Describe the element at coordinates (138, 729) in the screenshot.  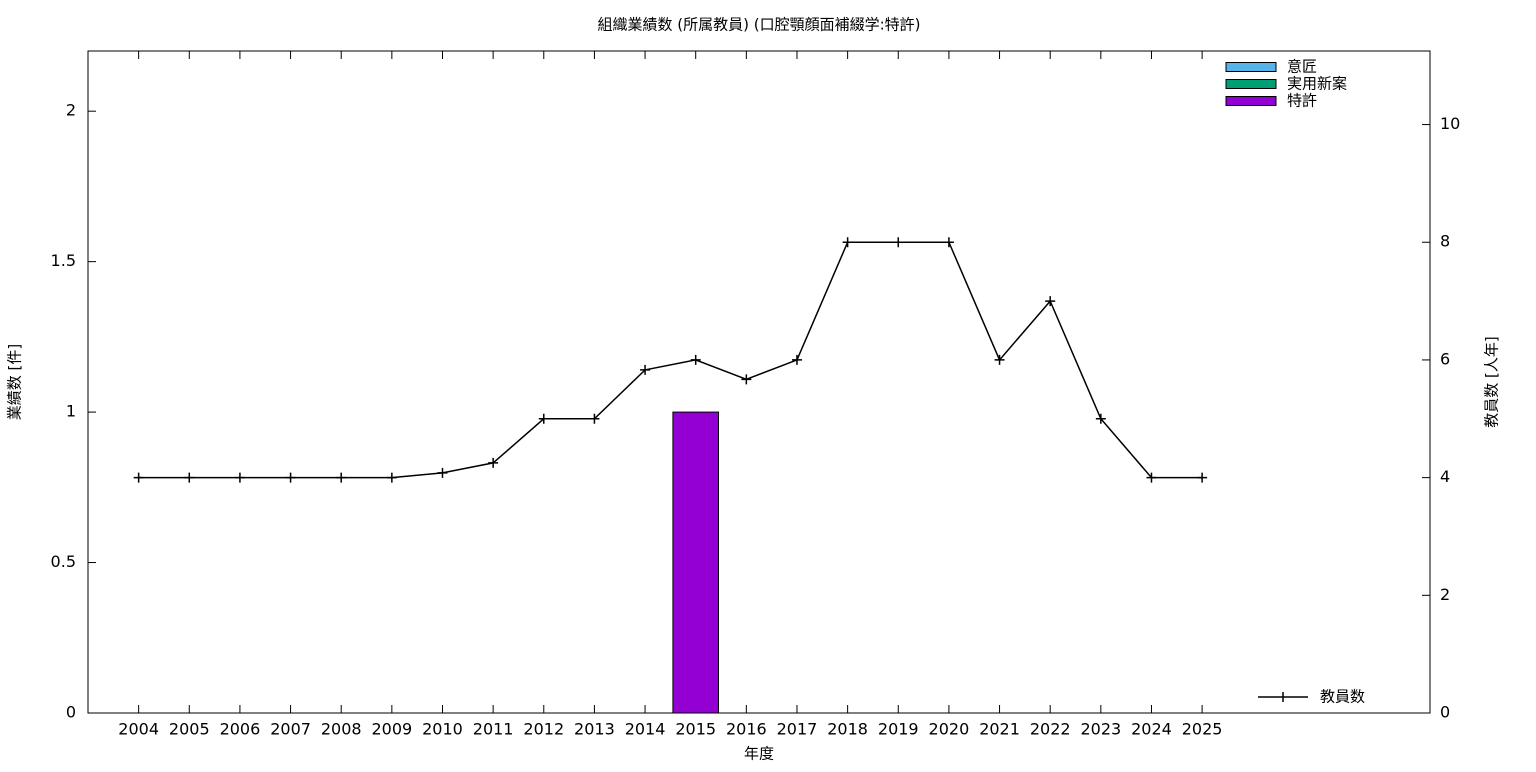
I see `x-tick-label: 2004` at that location.